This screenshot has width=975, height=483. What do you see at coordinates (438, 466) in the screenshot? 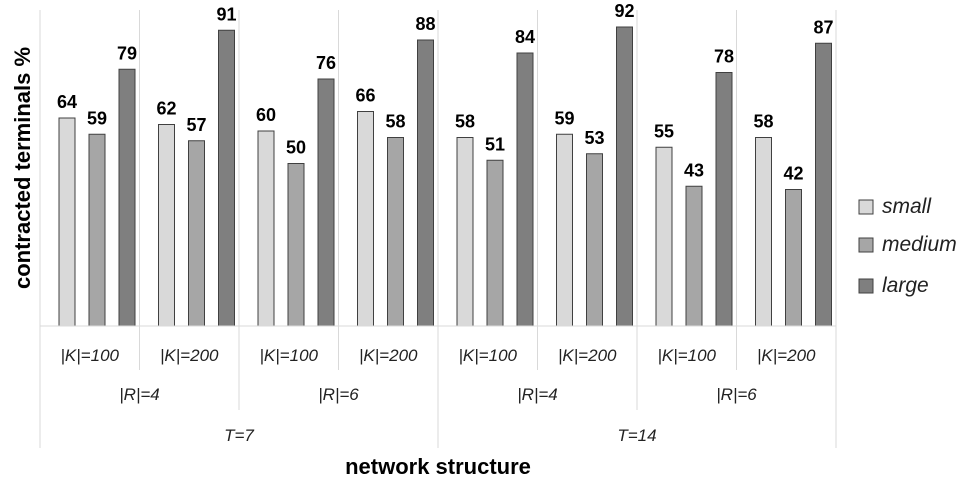
I see `x-axis-title: network structure` at bounding box center [438, 466].